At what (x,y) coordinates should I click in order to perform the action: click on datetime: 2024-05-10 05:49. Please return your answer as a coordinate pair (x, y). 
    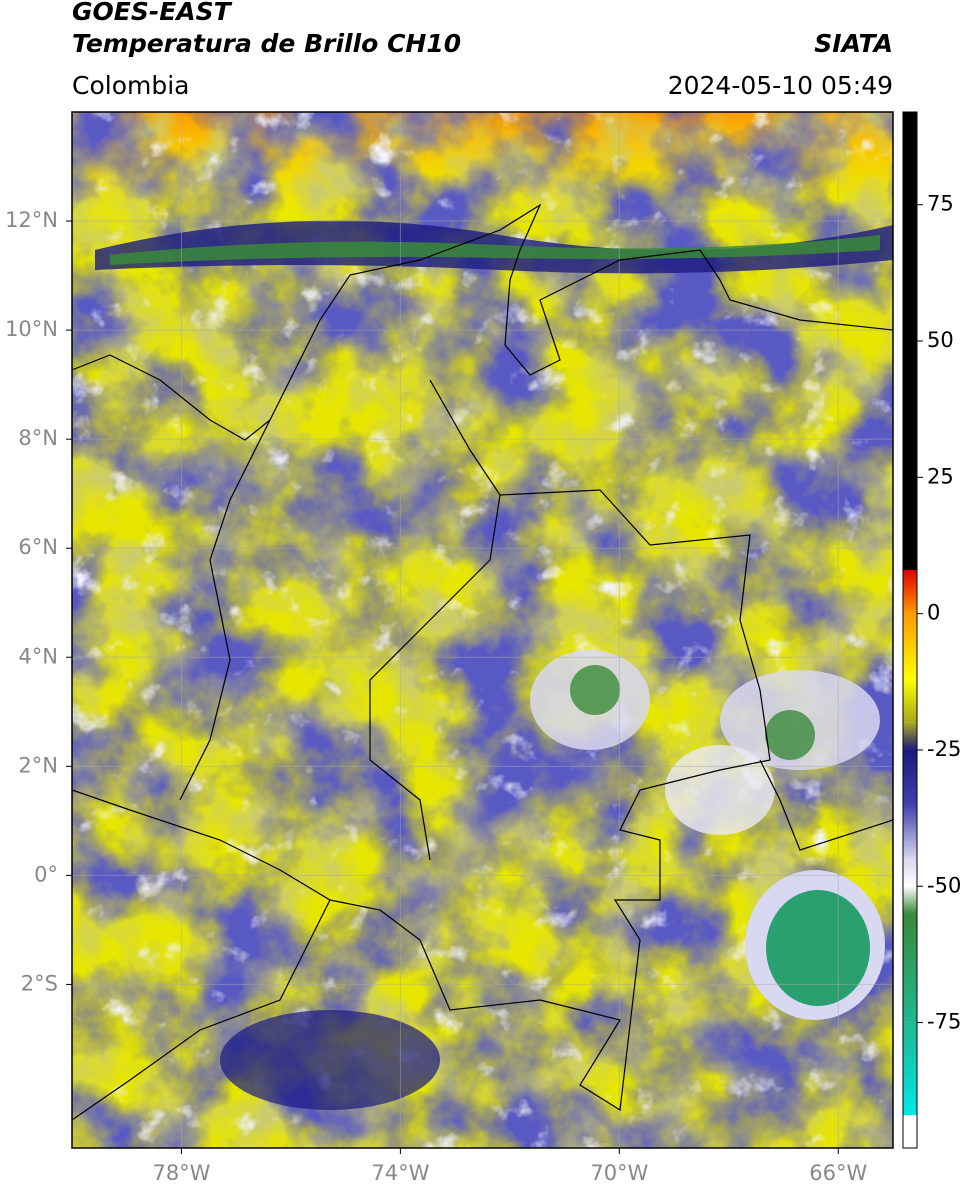
    Looking at the image, I should click on (780, 85).